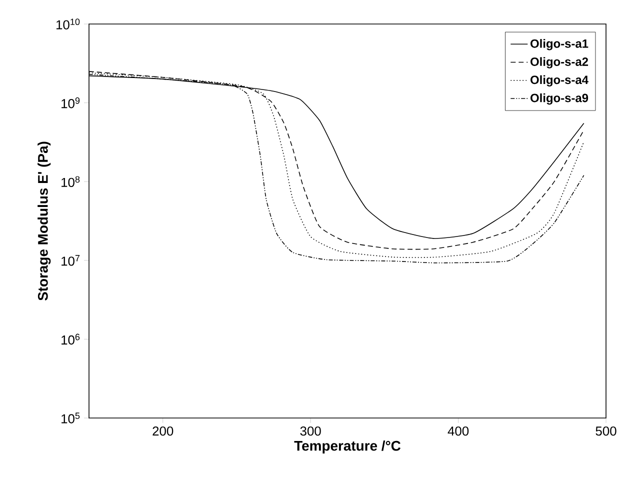 The width and height of the screenshot is (643, 484). What do you see at coordinates (347, 447) in the screenshot?
I see `x-axis-title: Temperature /°C` at bounding box center [347, 447].